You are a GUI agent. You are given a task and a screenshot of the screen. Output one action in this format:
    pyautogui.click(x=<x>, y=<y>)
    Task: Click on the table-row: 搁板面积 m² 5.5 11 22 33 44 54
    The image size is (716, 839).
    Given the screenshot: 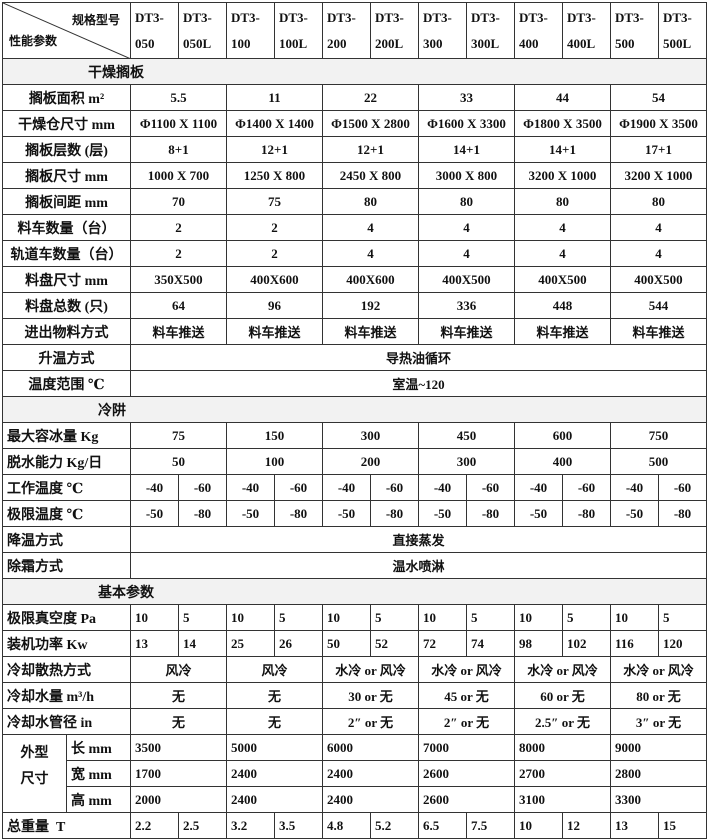 What is the action you would take?
    pyautogui.click(x=354, y=97)
    